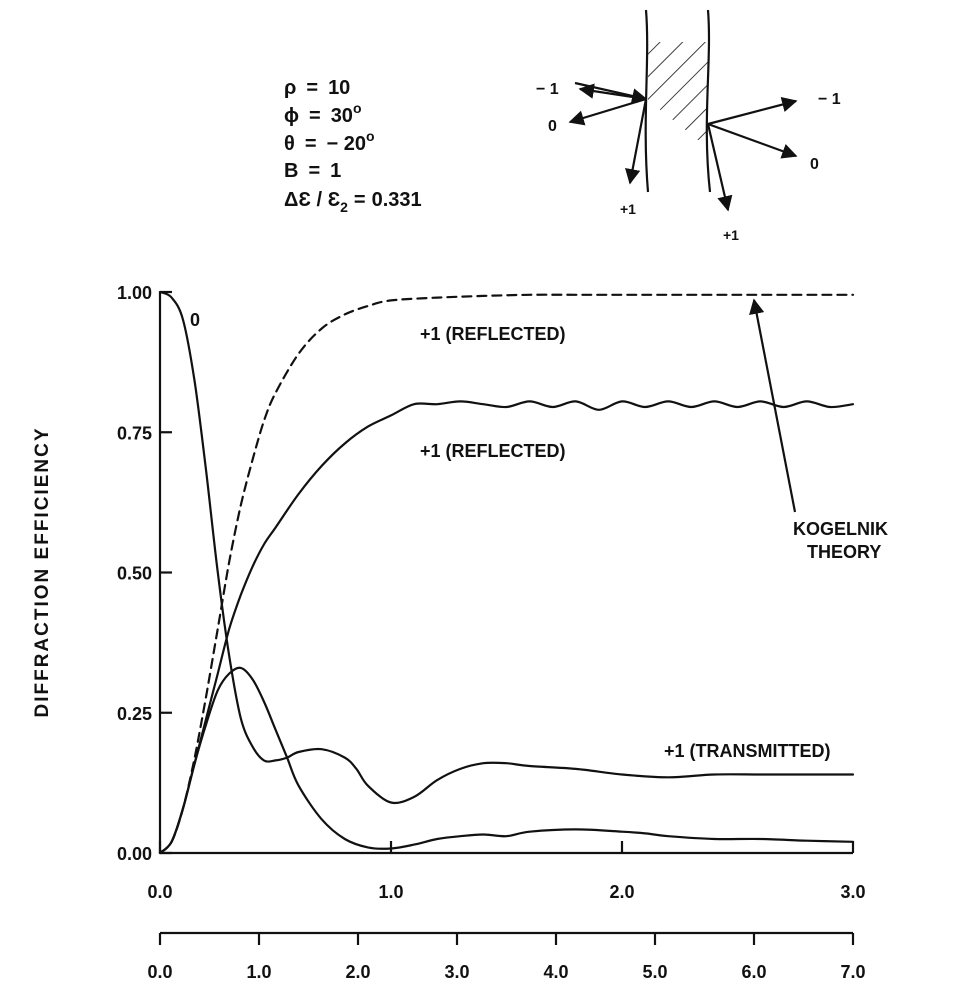 The image size is (953, 992). What do you see at coordinates (493, 451) in the screenshot?
I see `annotation-reflected: +1 (REFLECTED)` at bounding box center [493, 451].